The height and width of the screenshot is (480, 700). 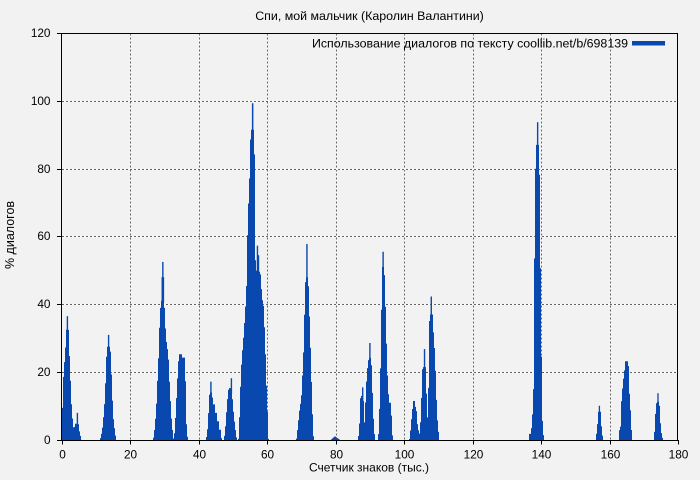 I want to click on svg-text: 140, so click(x=542, y=455).